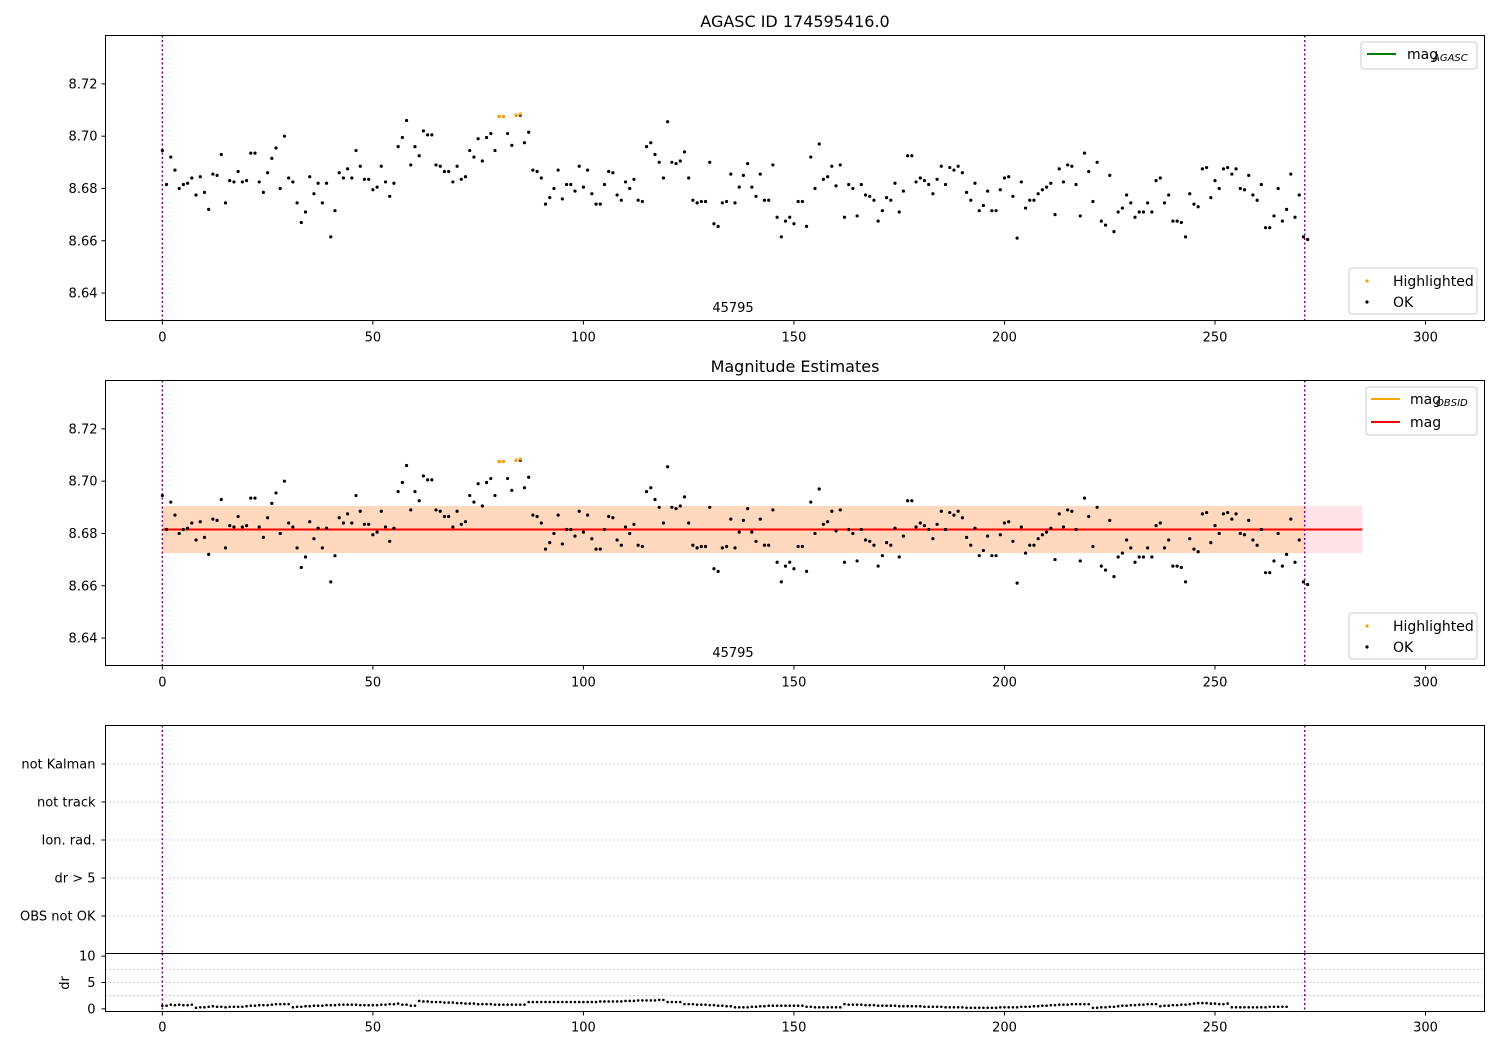  What do you see at coordinates (1452, 403) in the screenshot?
I see `legend-label-sub: OBSID` at bounding box center [1452, 403].